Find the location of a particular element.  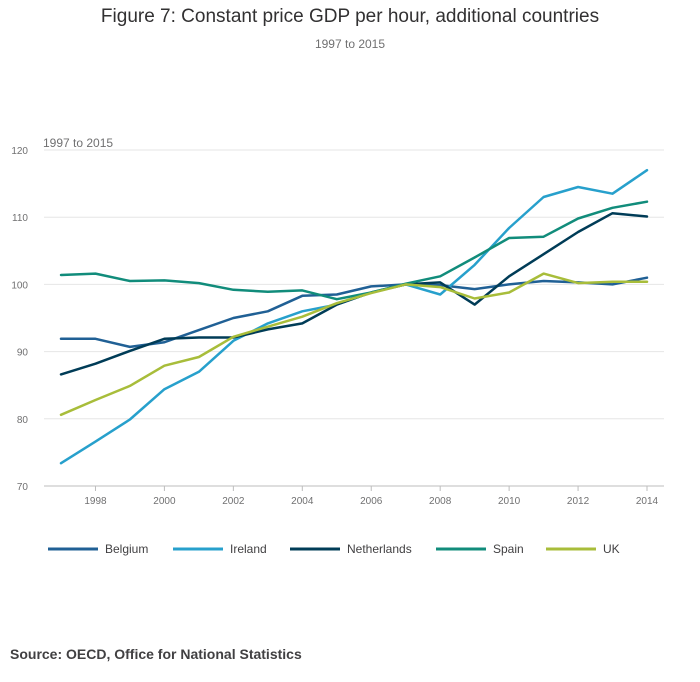

y-axis-label: 1997 to 2015 is located at coordinates (78, 143).